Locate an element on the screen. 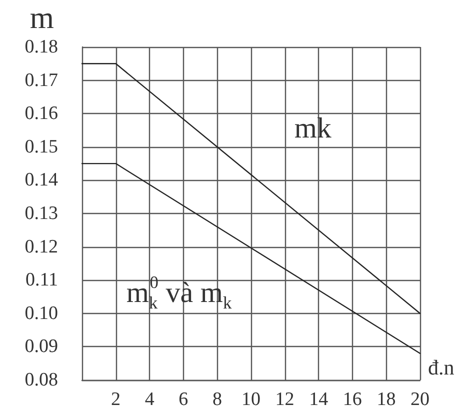 The height and width of the screenshot is (416, 464). x-tick-label: 6 is located at coordinates (183, 399).